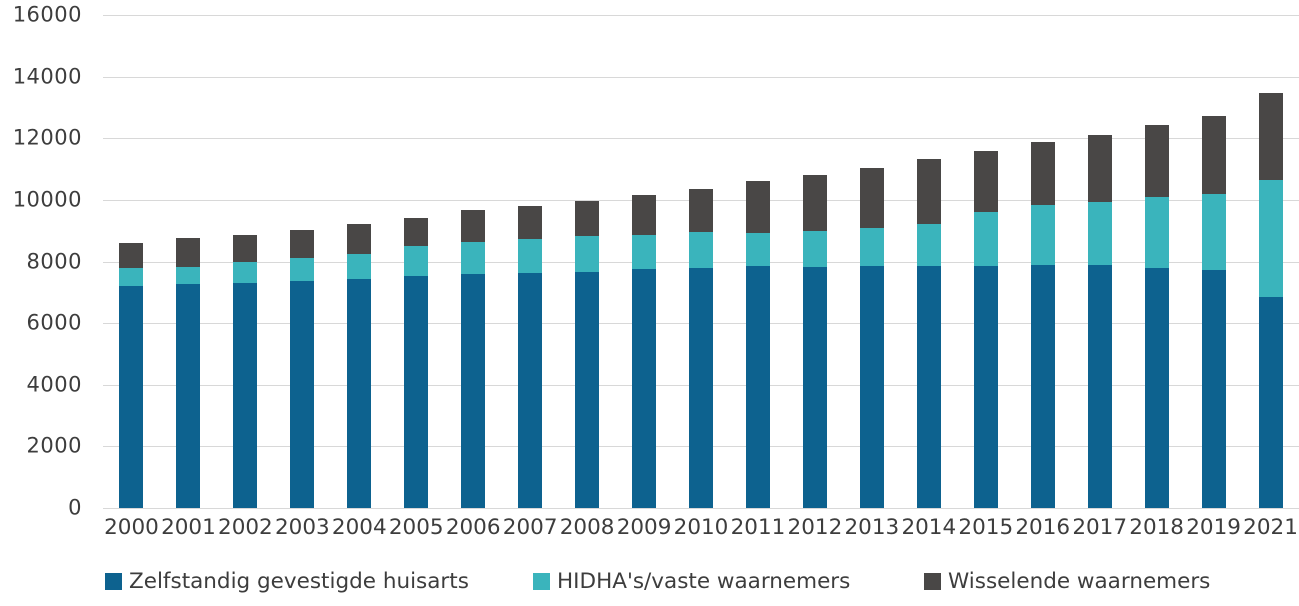 This screenshot has height=606, width=1299. I want to click on bar-column-2013, so click(871, 261).